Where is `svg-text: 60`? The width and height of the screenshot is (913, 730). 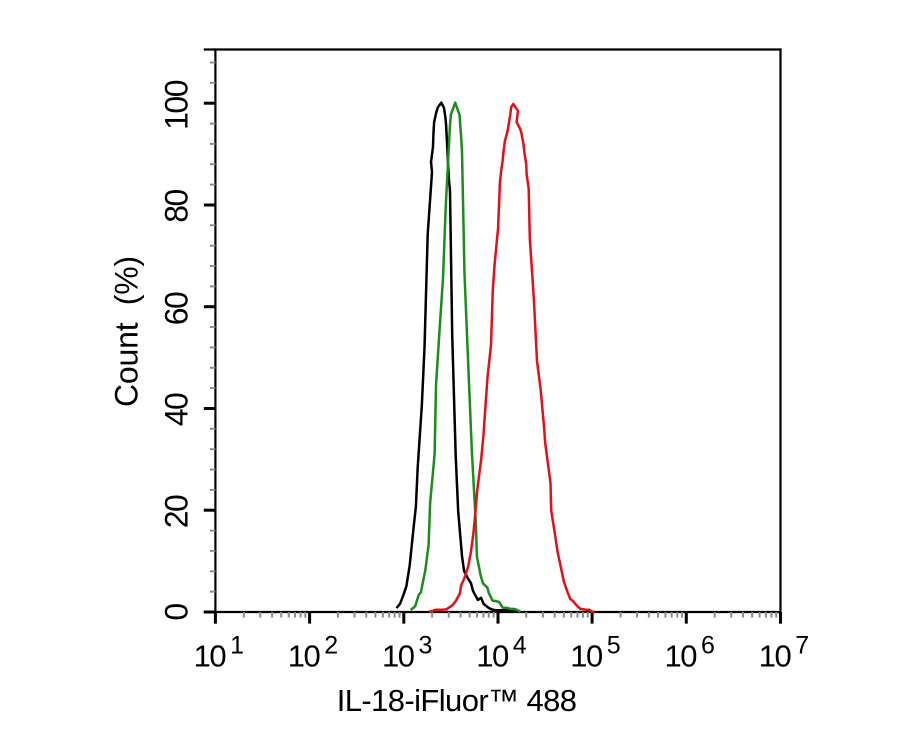
svg-text: 60 is located at coordinates (177, 308).